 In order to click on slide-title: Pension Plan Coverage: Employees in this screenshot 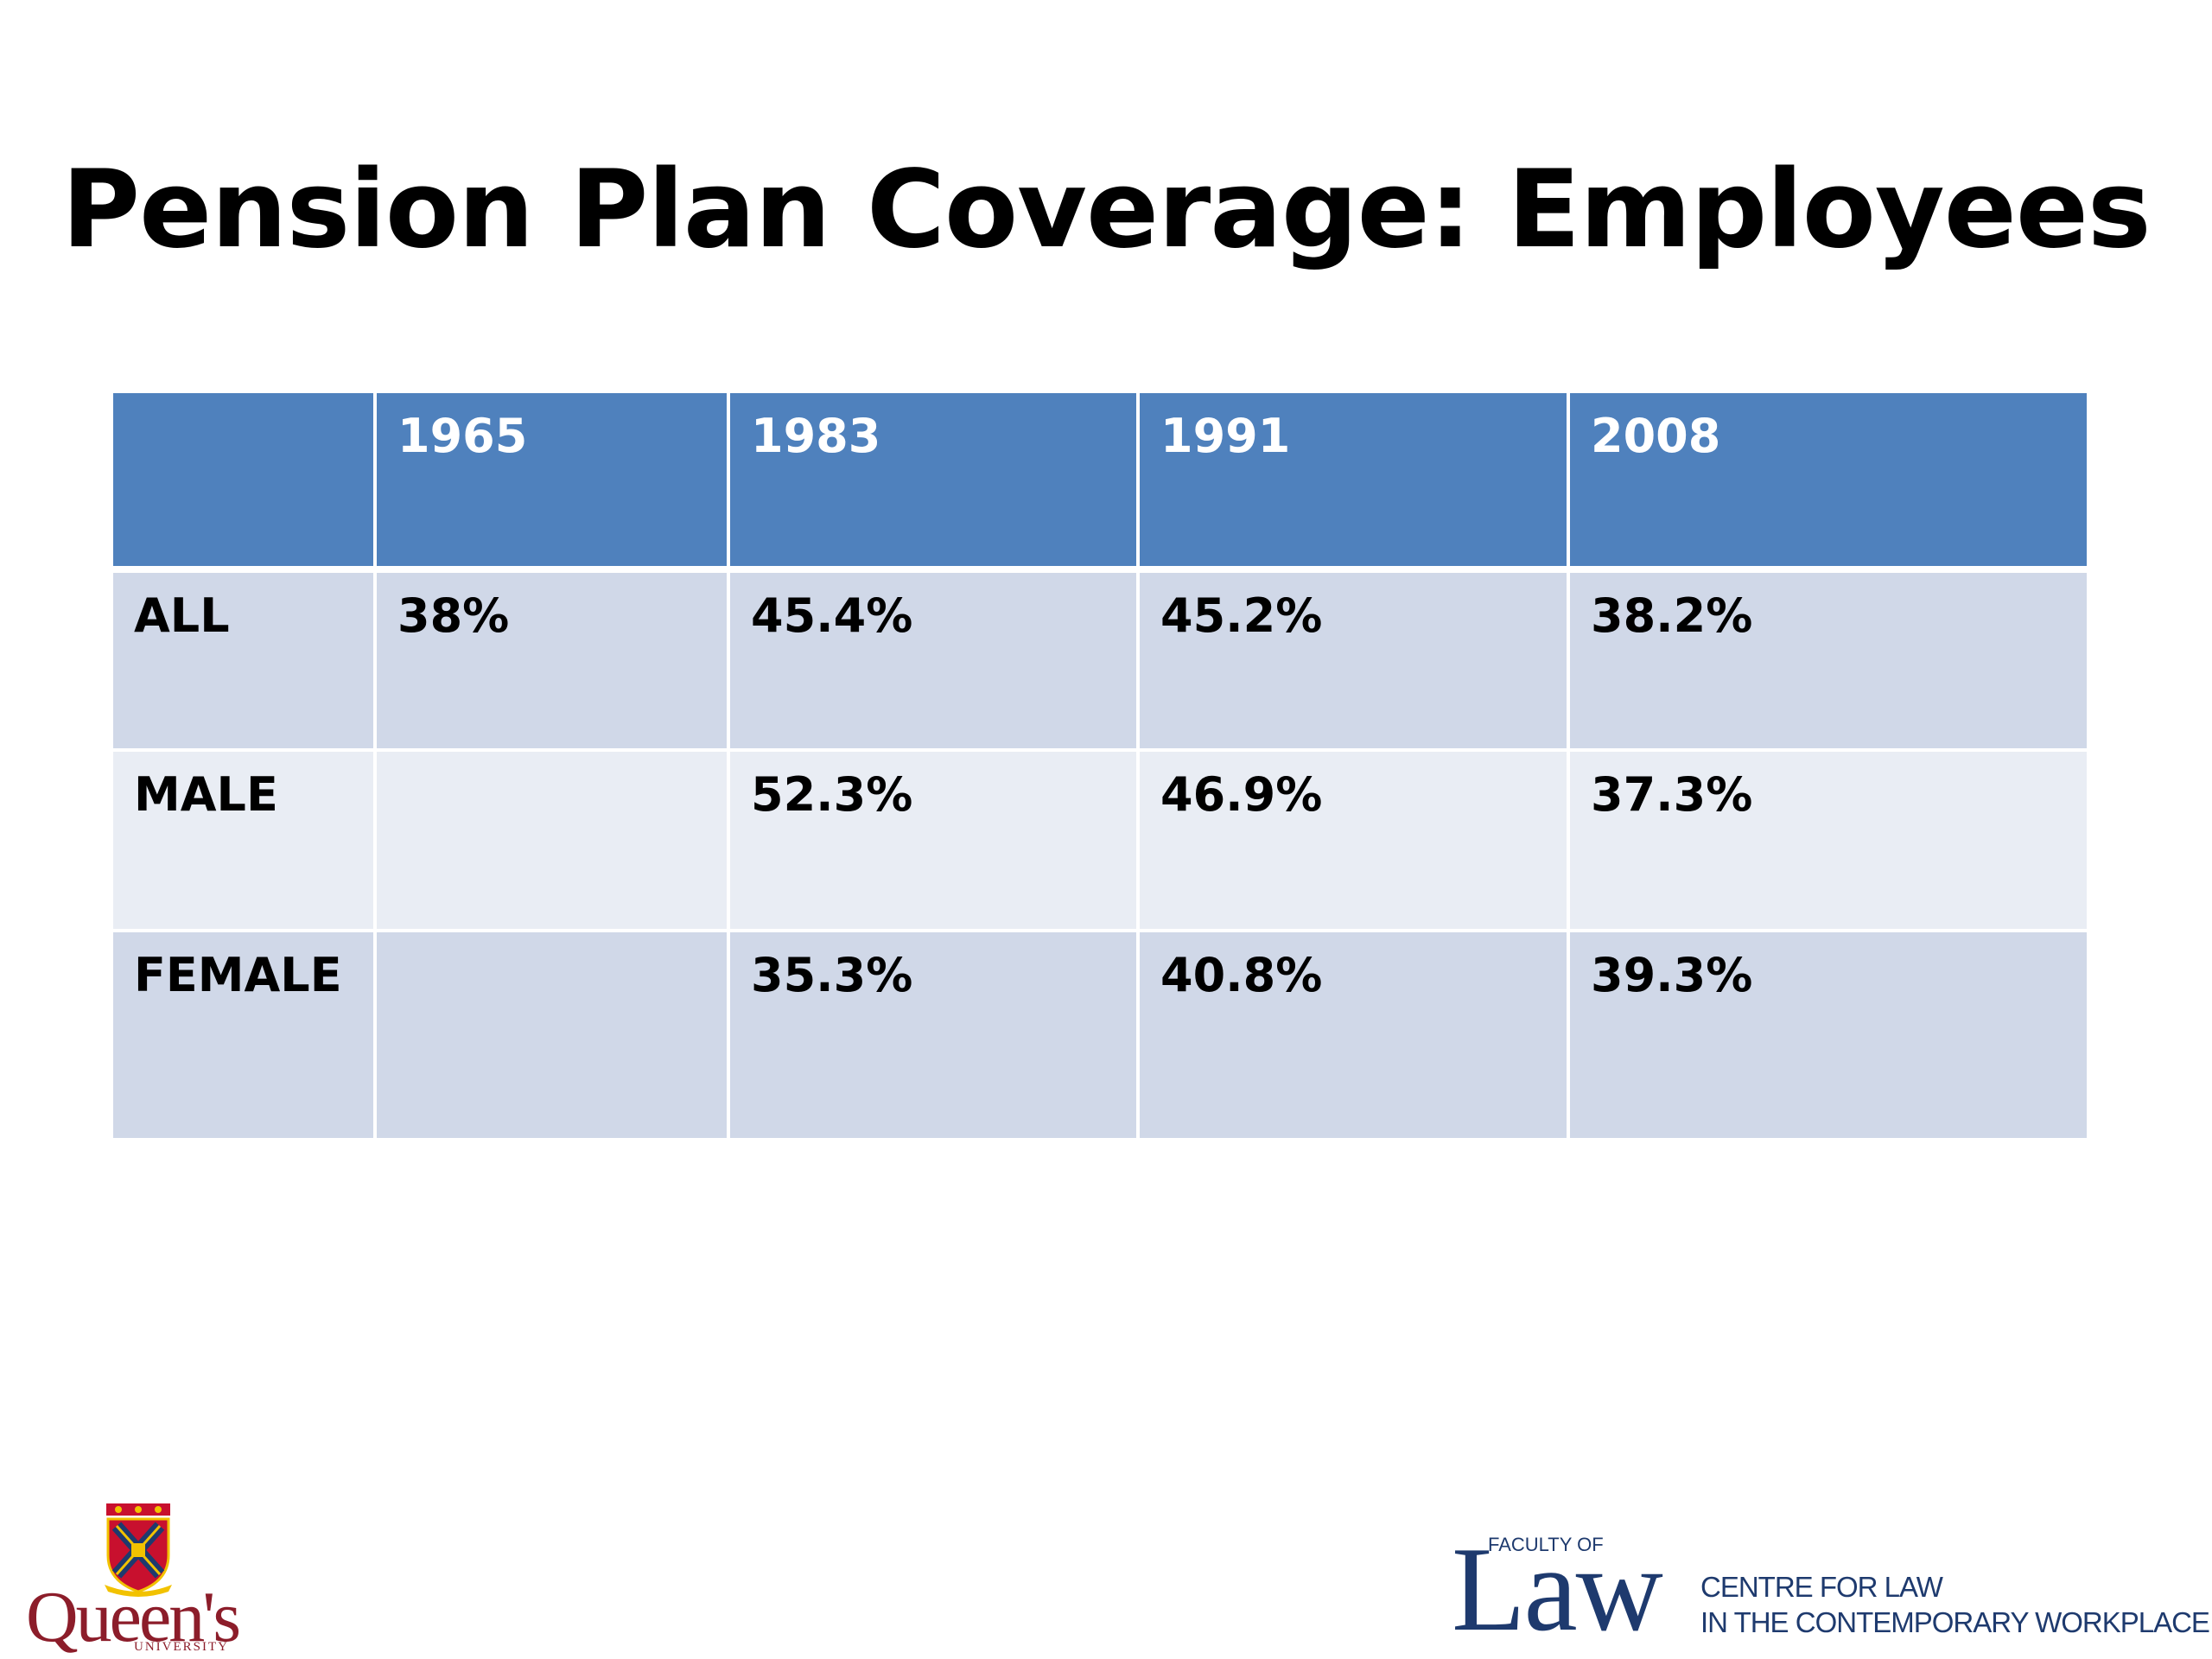, I will do `click(1106, 210)`.